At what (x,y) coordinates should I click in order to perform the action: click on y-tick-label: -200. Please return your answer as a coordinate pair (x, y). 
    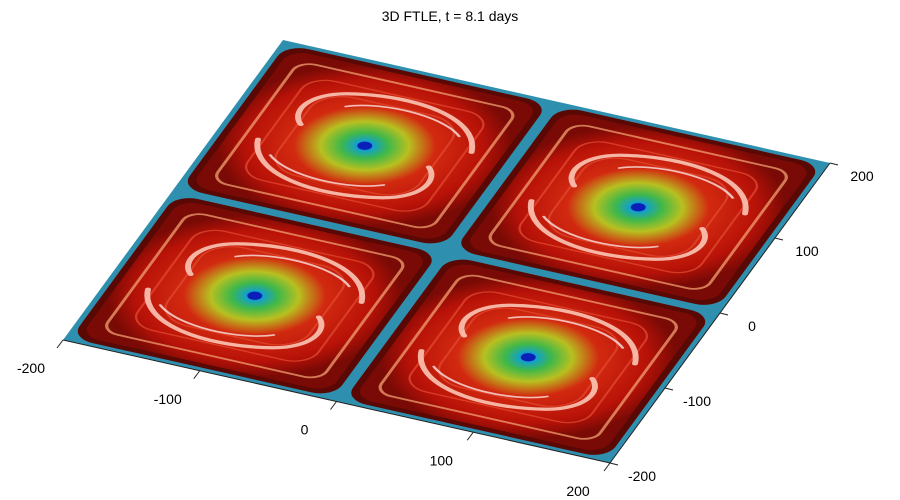
    Looking at the image, I should click on (642, 476).